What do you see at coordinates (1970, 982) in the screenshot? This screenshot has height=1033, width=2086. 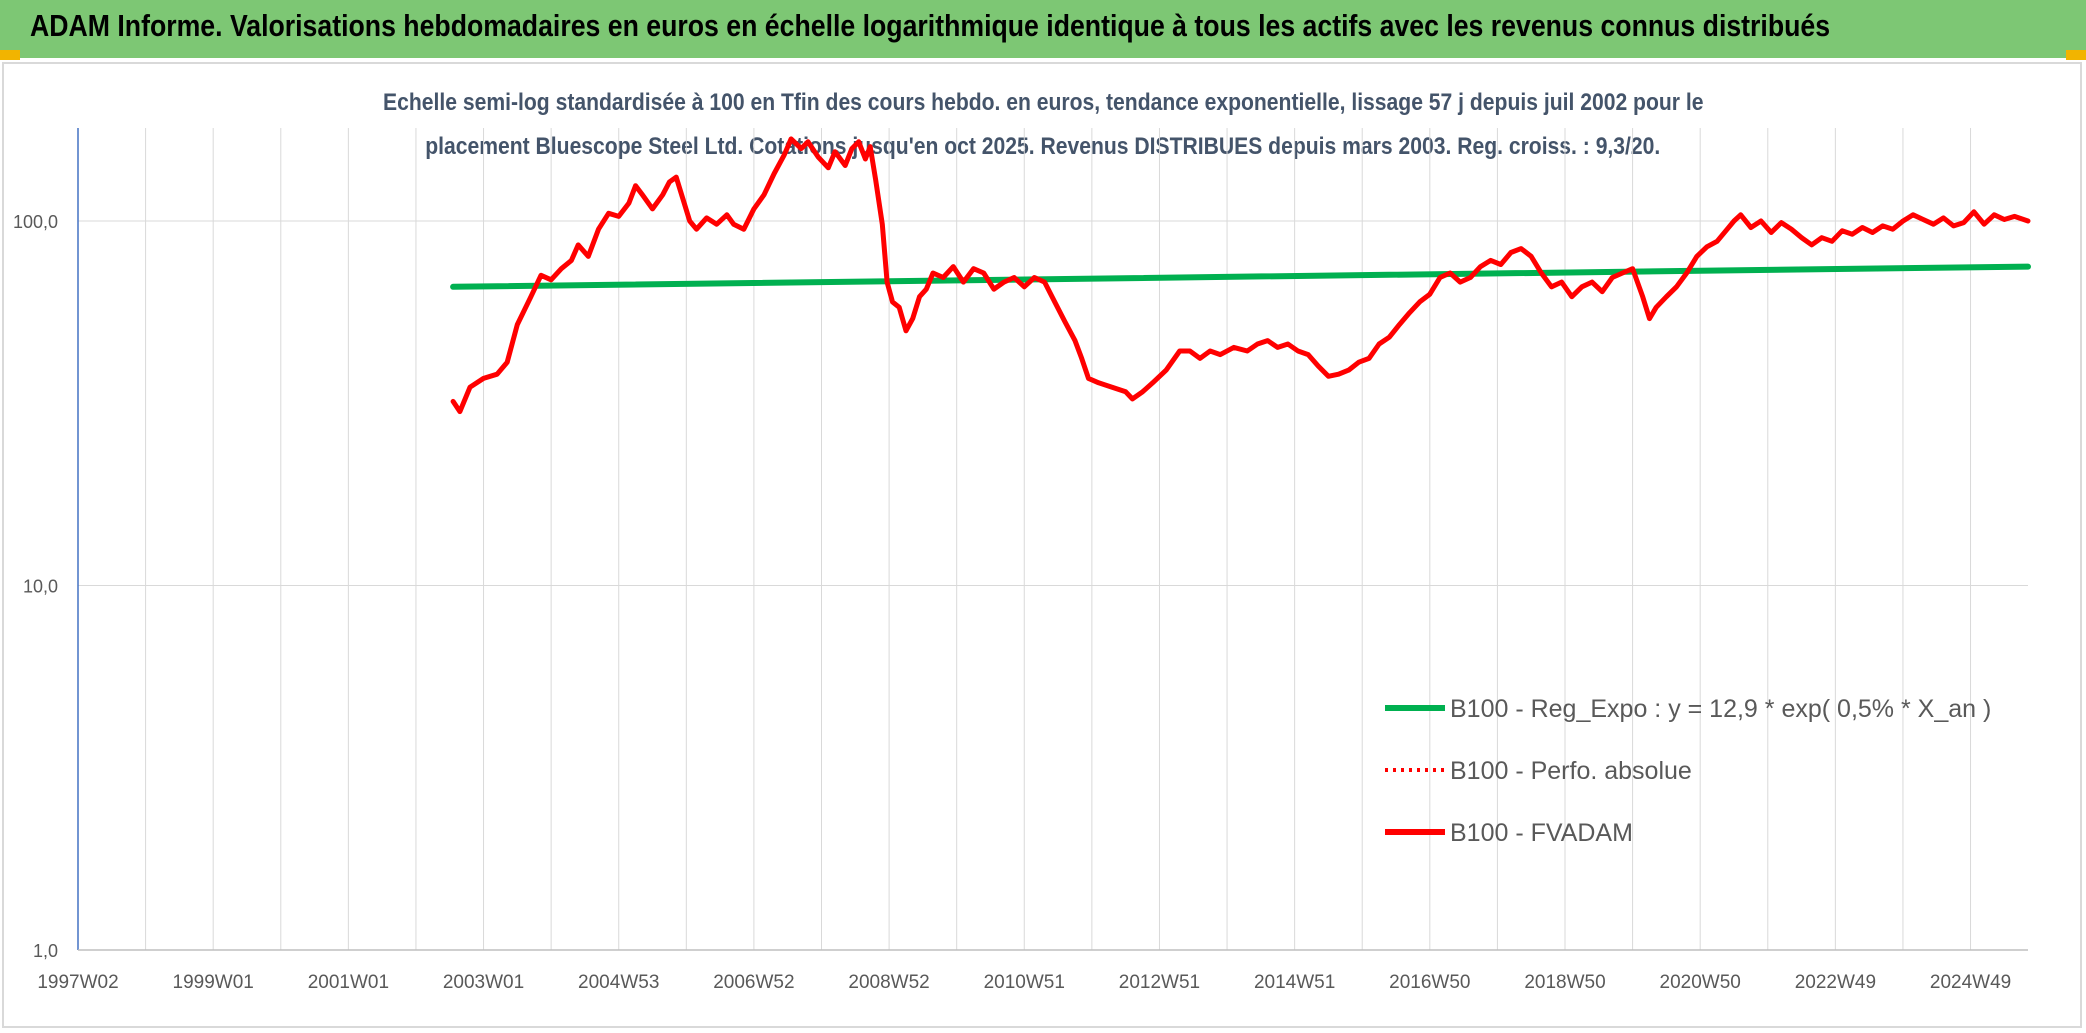 I see `x-tick-label: 2024W49` at bounding box center [1970, 982].